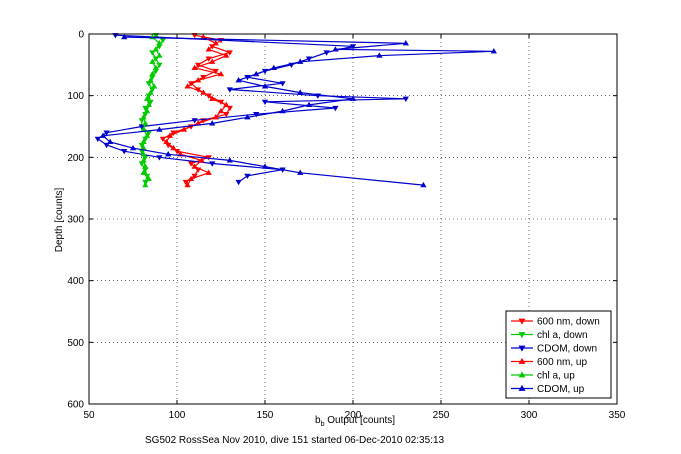 This screenshot has height=454, width=681. I want to click on y-tick-label: 500, so click(75, 343).